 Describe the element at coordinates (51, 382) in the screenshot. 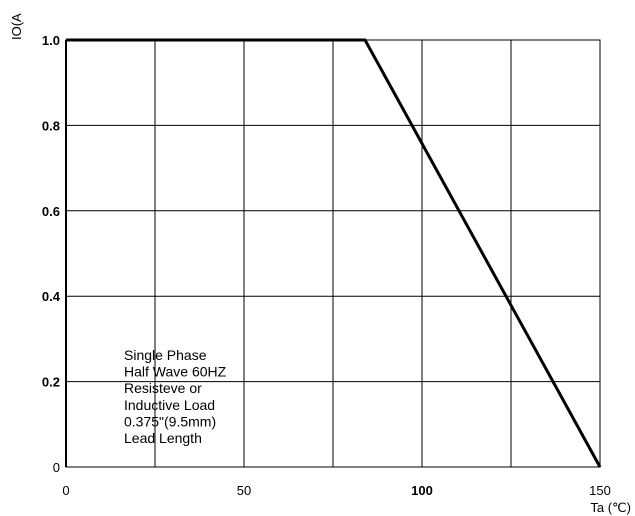

I see `y-tick-label: 0.2` at that location.